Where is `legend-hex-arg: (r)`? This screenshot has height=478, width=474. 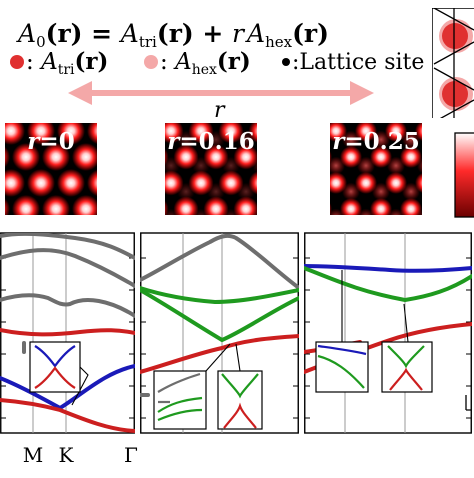 legend-hex-arg: (r) is located at coordinates (234, 61).